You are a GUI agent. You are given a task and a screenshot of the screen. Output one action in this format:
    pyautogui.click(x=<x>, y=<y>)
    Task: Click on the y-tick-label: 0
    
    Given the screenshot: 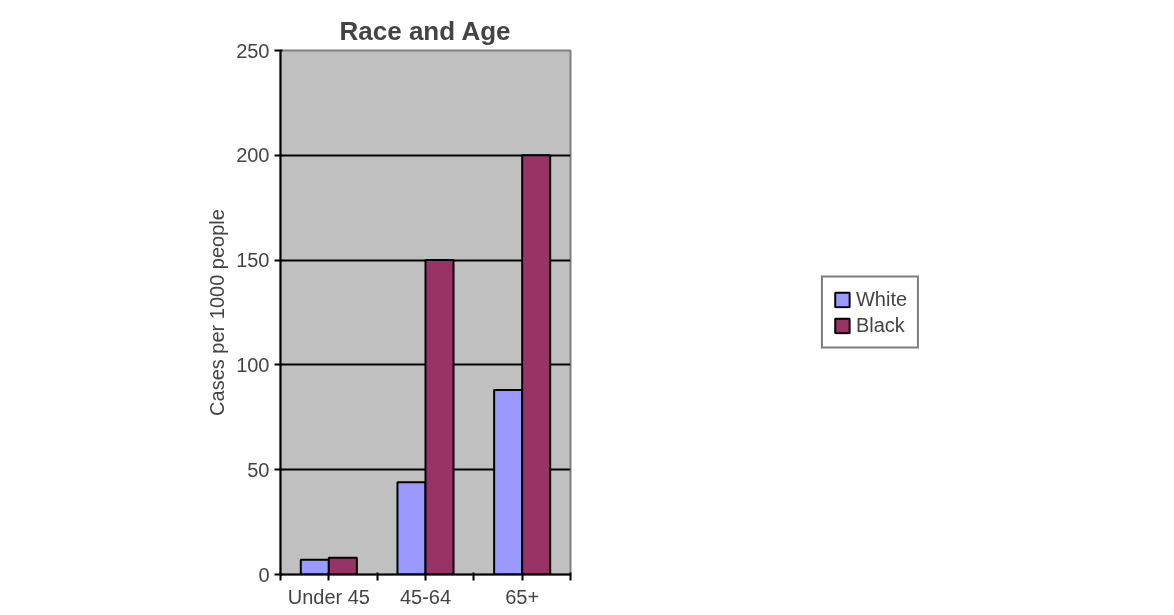 What is the action you would take?
    pyautogui.click(x=264, y=574)
    